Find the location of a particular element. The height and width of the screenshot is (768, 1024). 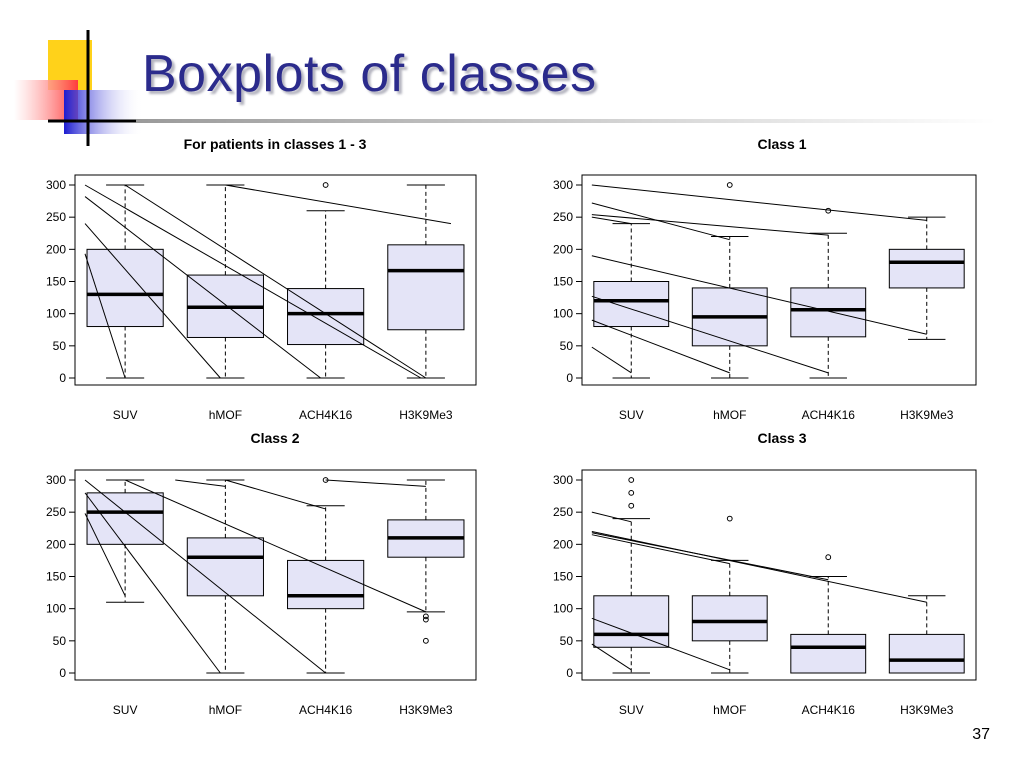

slide-logo-decoration is located at coordinates (79, 88).